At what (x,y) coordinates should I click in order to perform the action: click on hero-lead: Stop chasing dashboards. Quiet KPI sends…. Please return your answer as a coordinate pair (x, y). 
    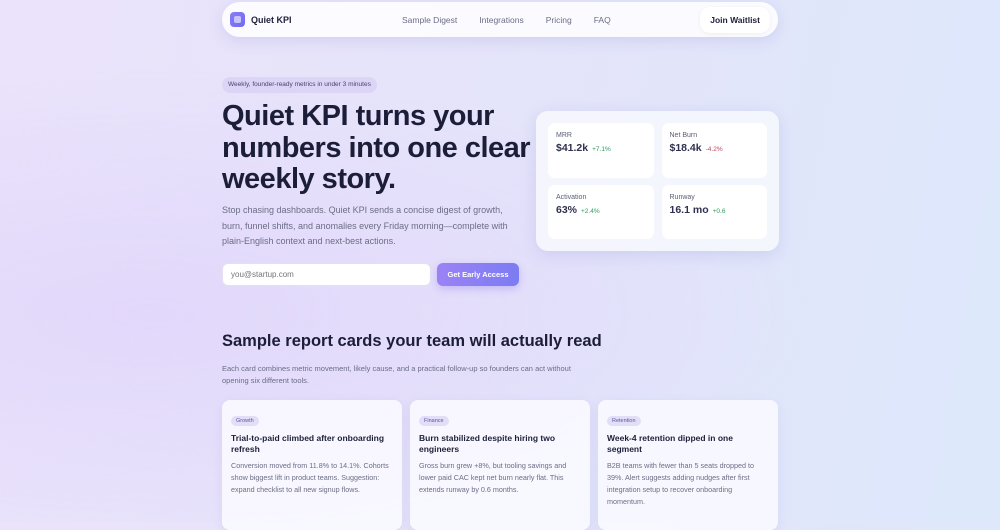
    Looking at the image, I should click on (365, 225).